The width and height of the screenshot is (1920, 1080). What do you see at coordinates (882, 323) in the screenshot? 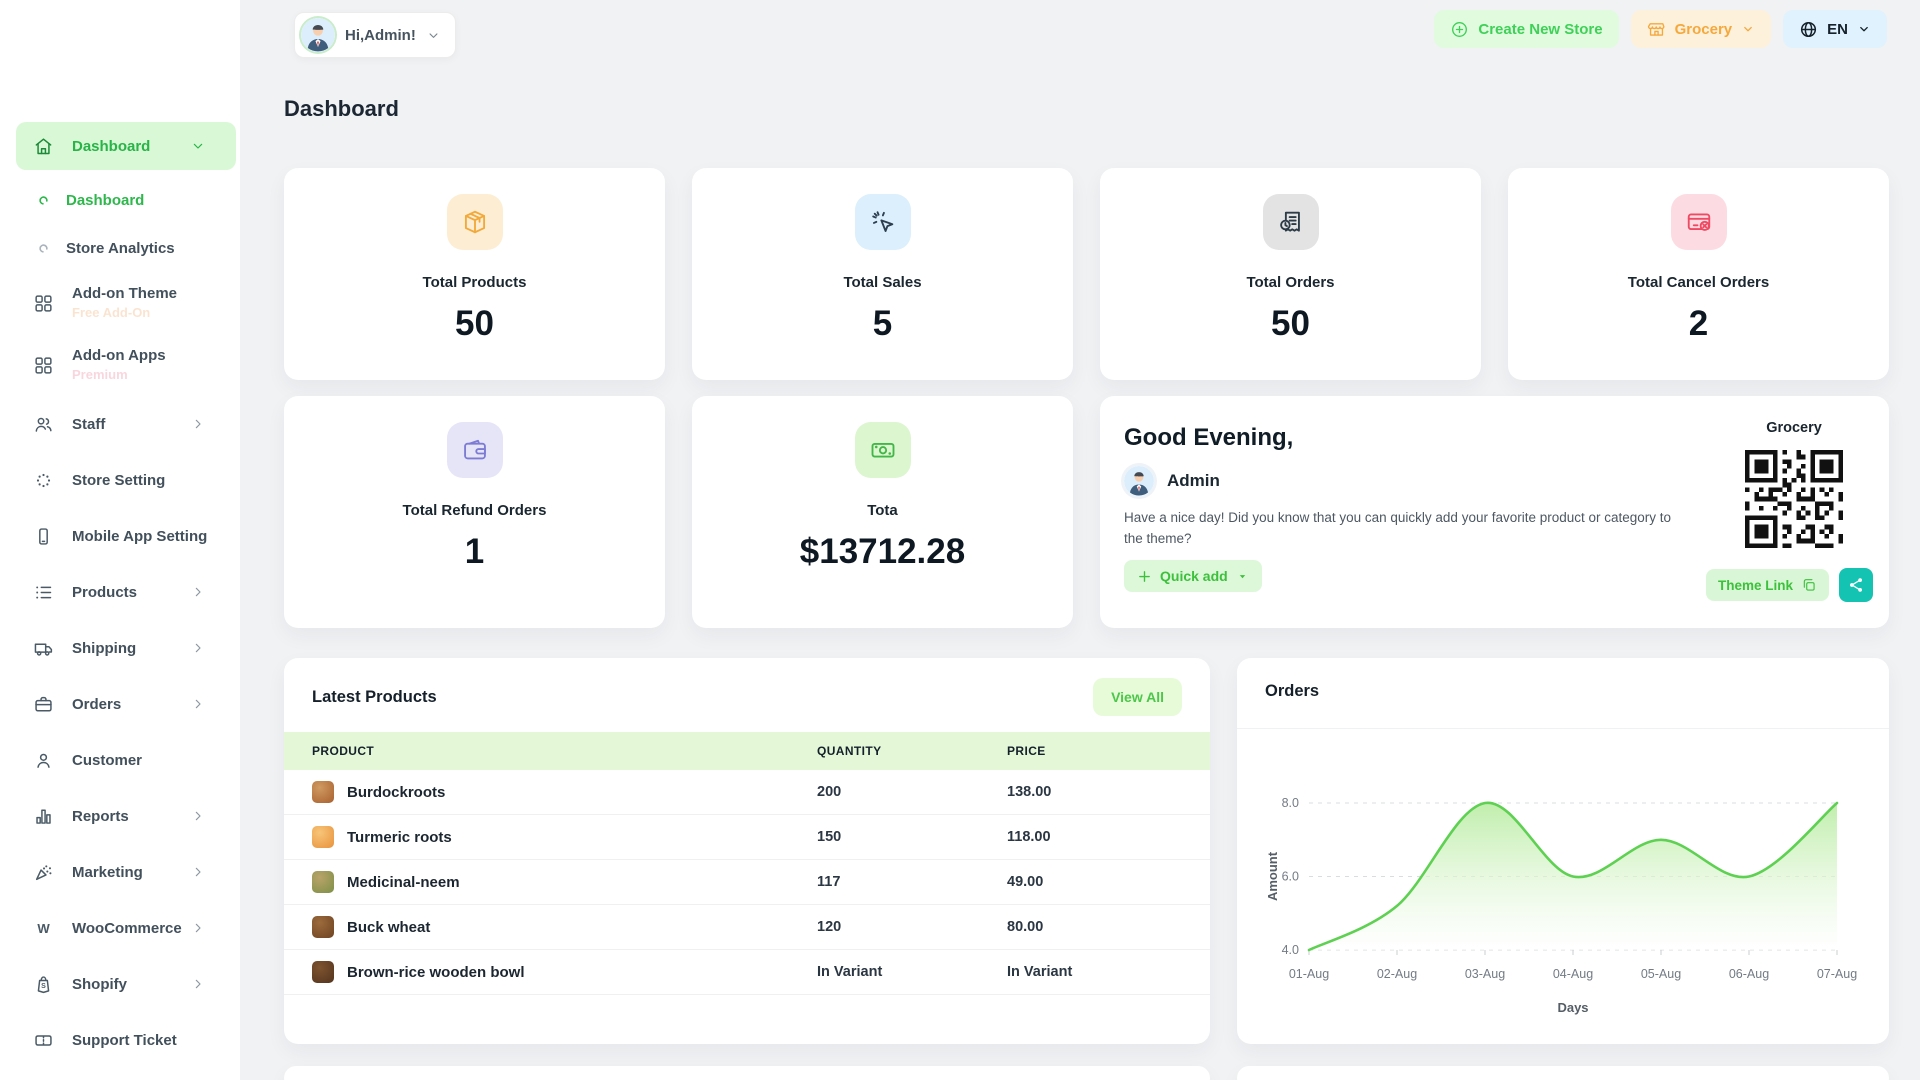
I see `stat-value: 5` at bounding box center [882, 323].